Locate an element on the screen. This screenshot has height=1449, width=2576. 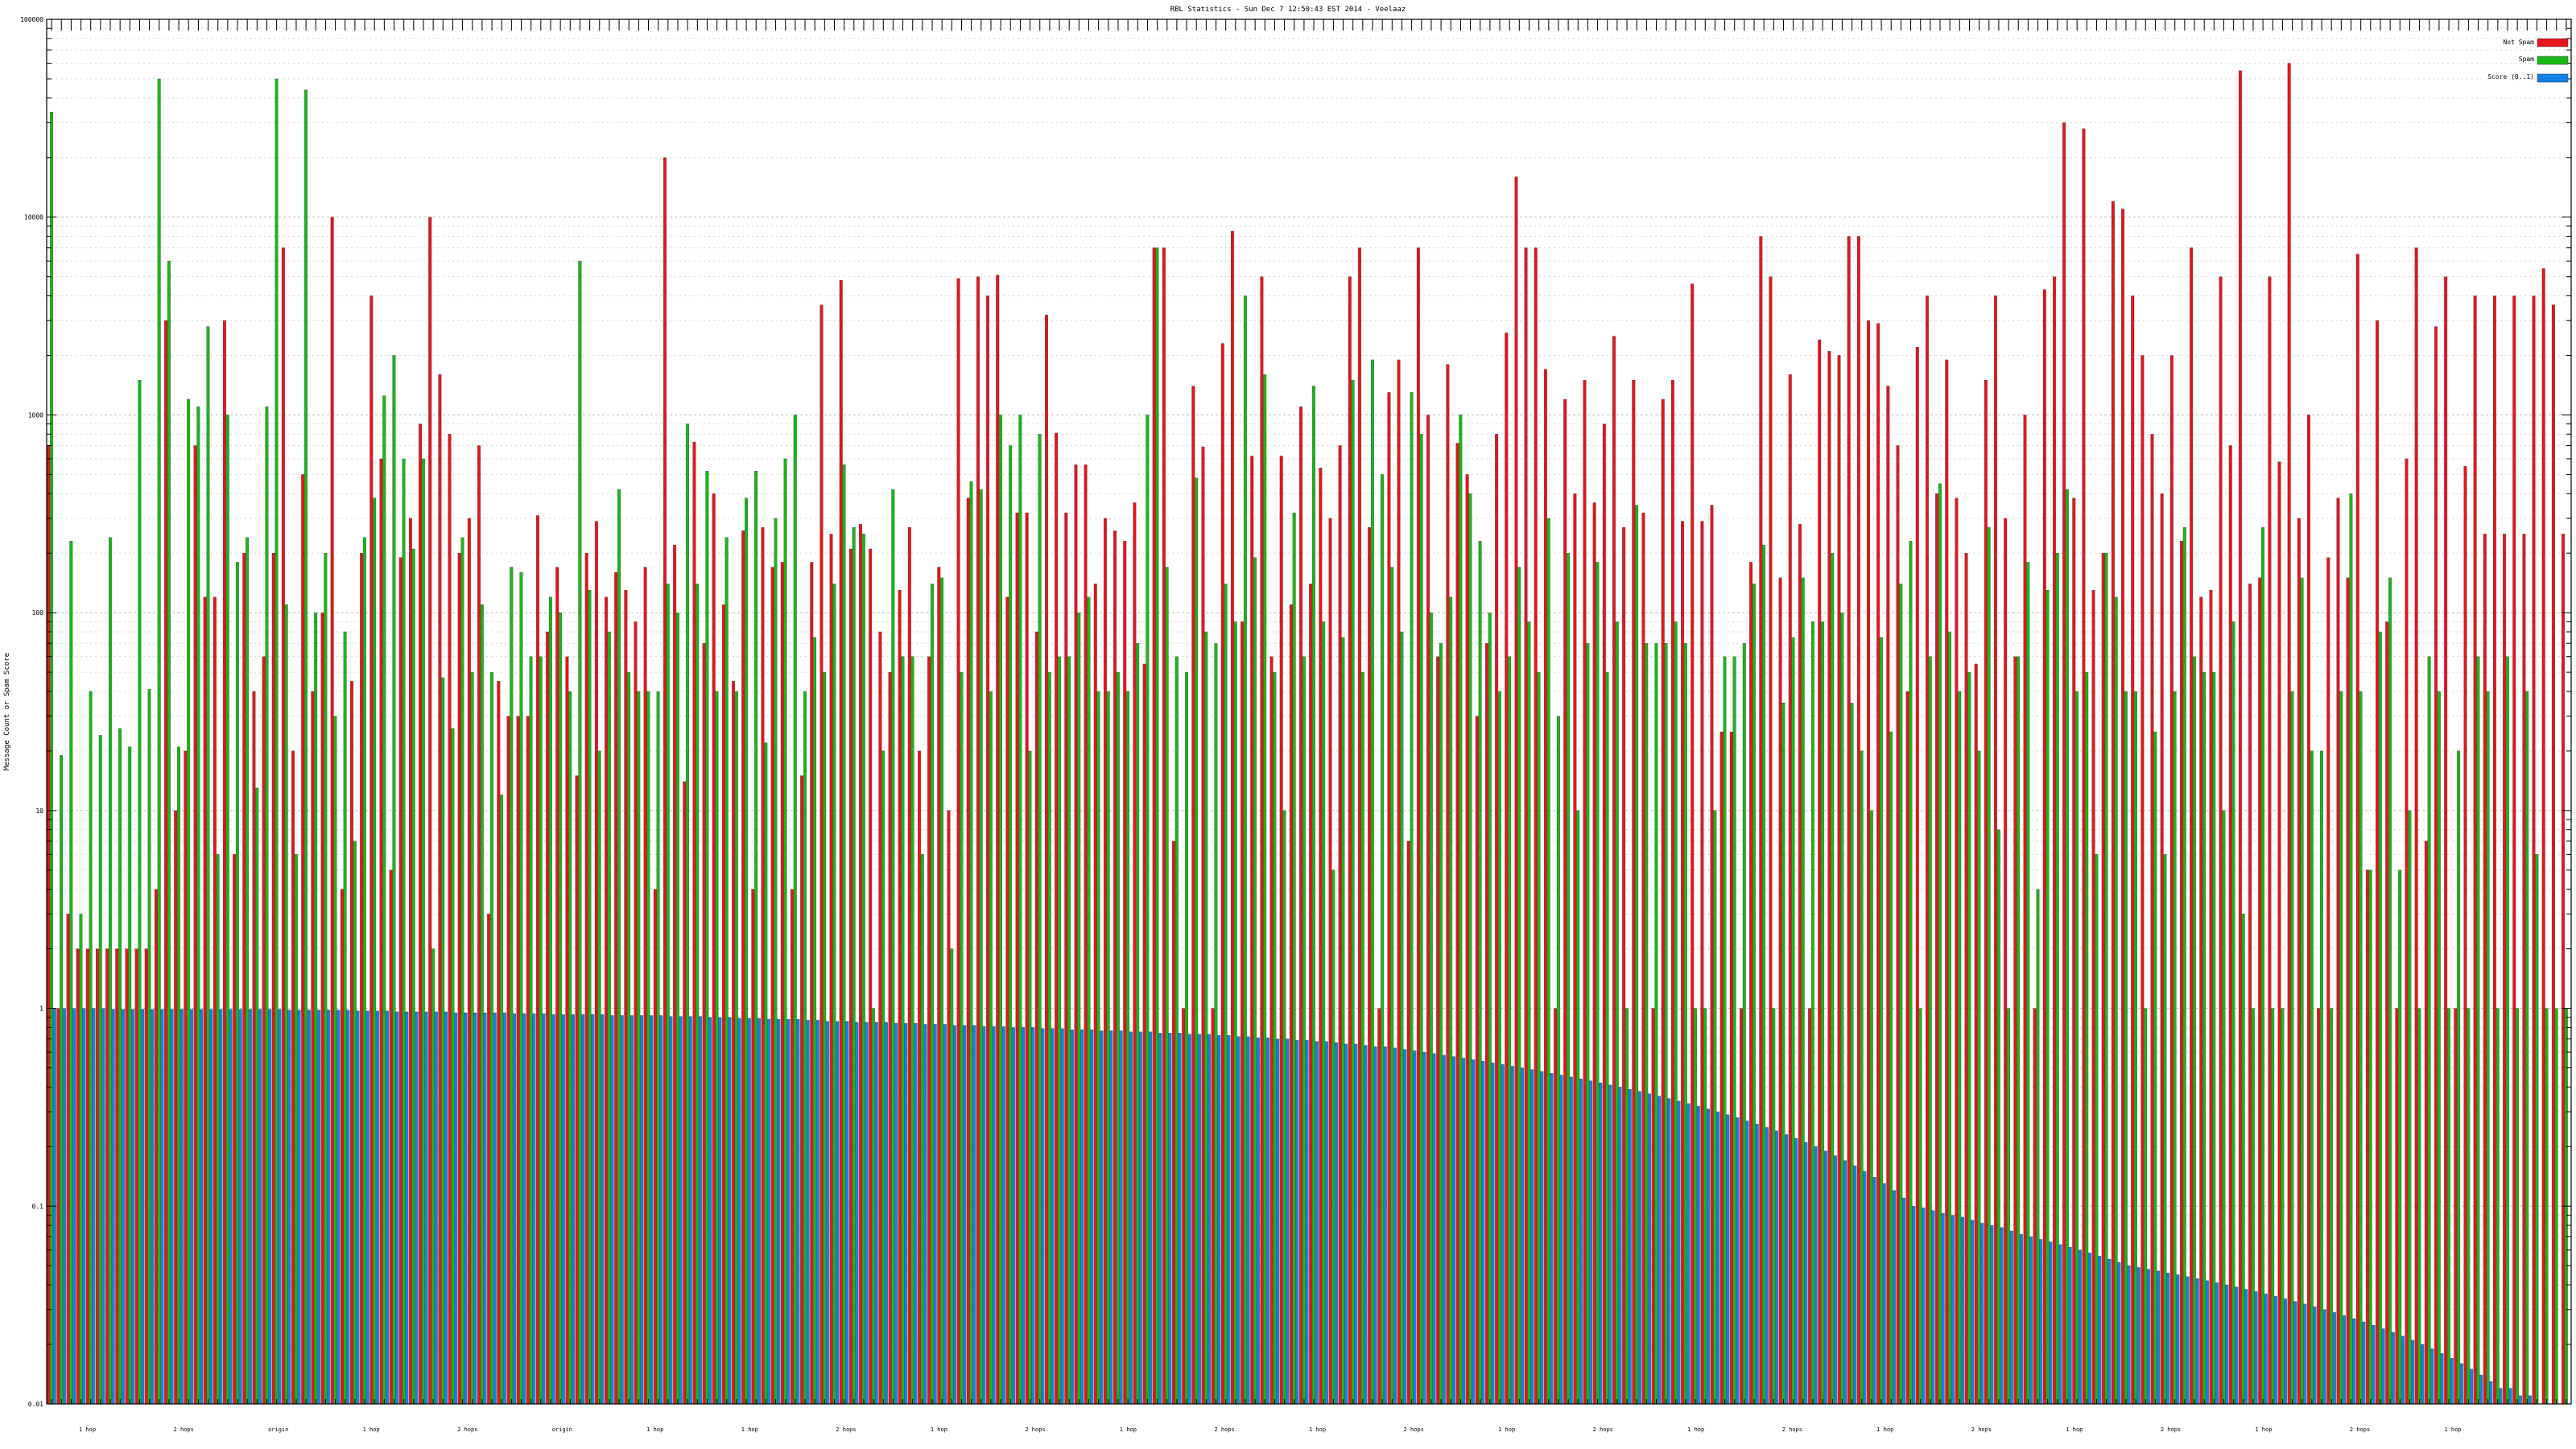
y-tick-label: 1000 is located at coordinates (35, 415).